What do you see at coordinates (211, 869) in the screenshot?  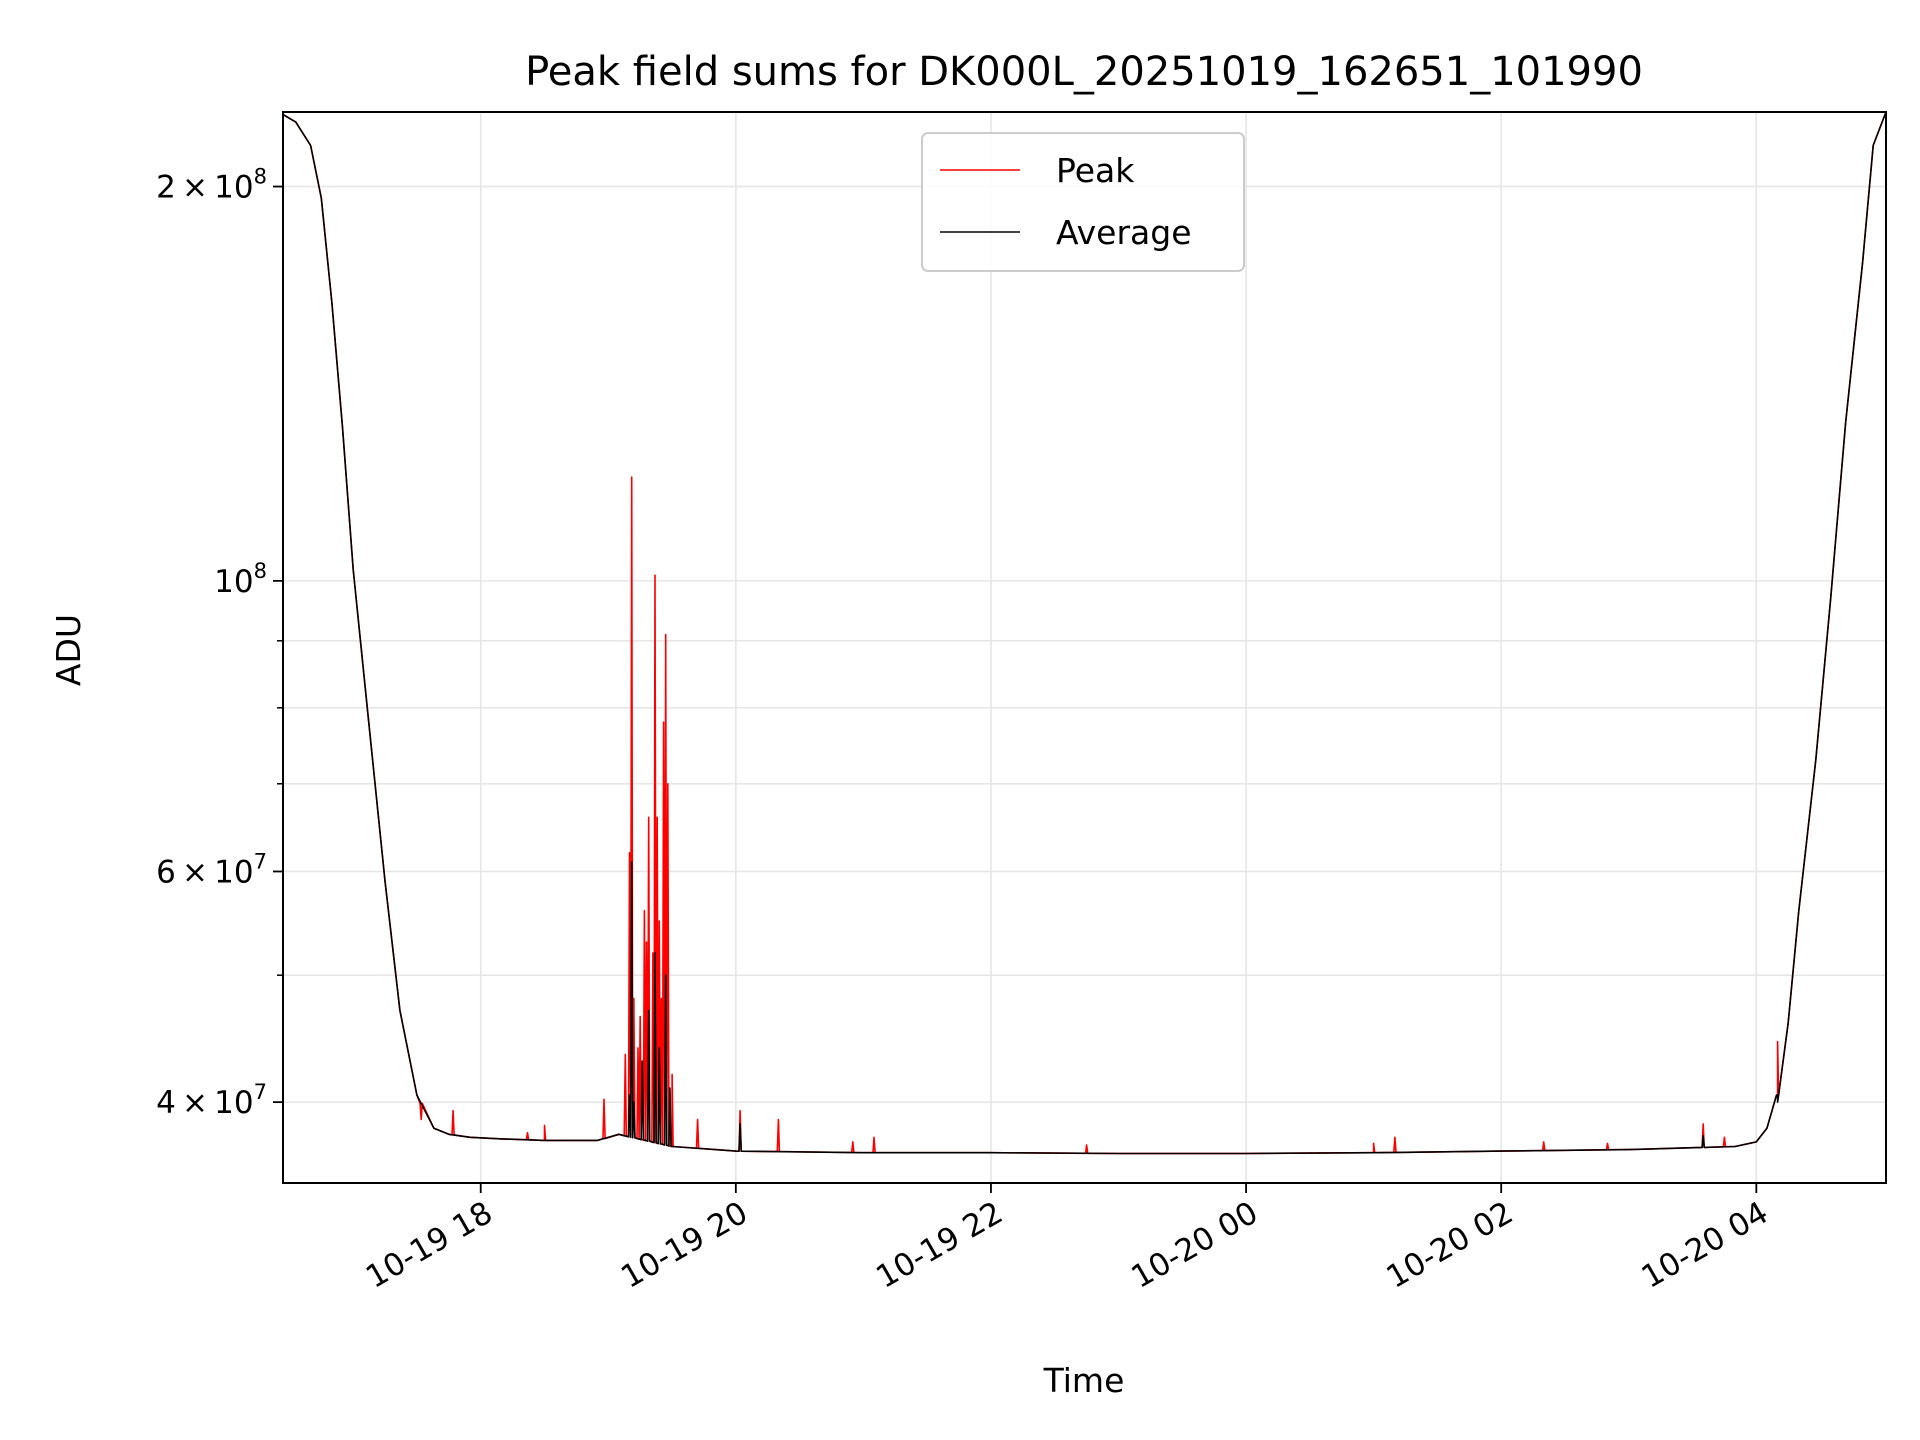 I see `y-tick-label: 6 × 107` at bounding box center [211, 869].